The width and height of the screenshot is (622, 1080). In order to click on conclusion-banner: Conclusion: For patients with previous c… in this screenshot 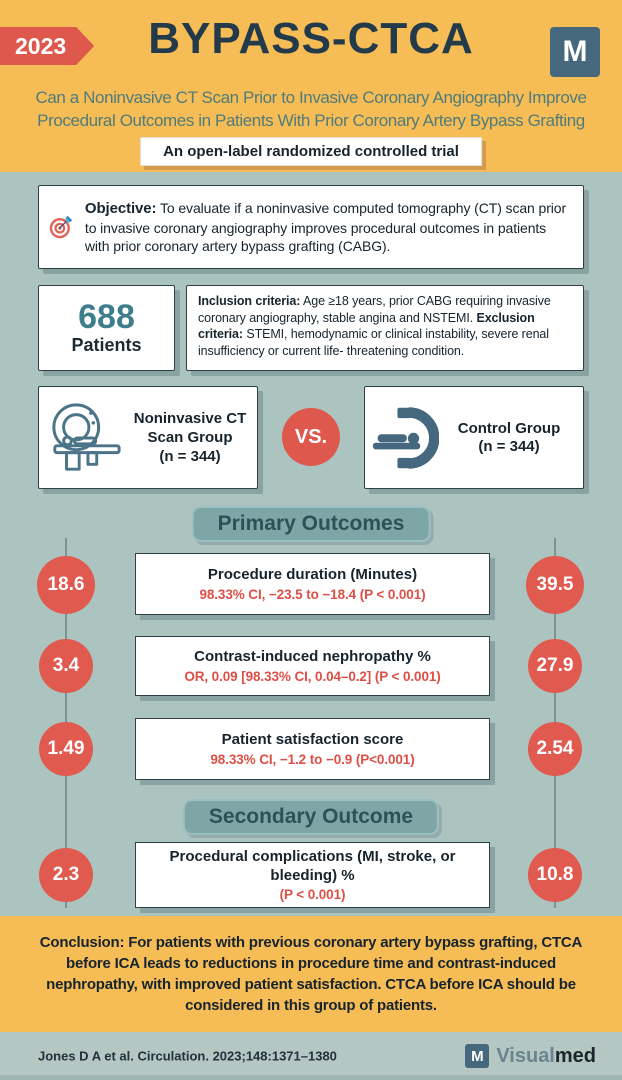, I will do `click(311, 974)`.